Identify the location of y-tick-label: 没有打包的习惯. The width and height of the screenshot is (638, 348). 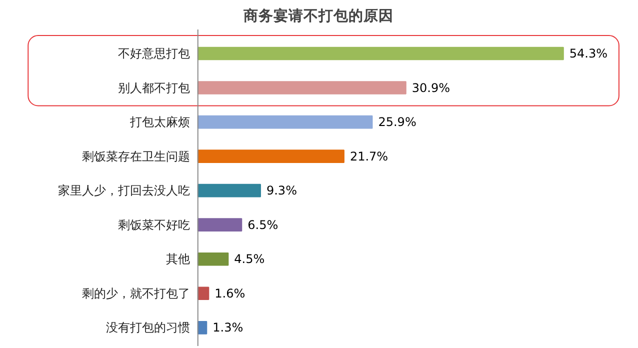
(148, 327).